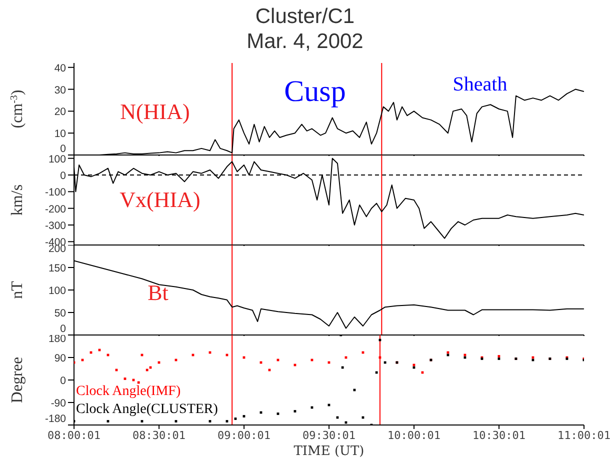 Image resolution: width=610 pixels, height=461 pixels. What do you see at coordinates (60, 112) in the screenshot?
I see `y-tick-label: 20` at bounding box center [60, 112].